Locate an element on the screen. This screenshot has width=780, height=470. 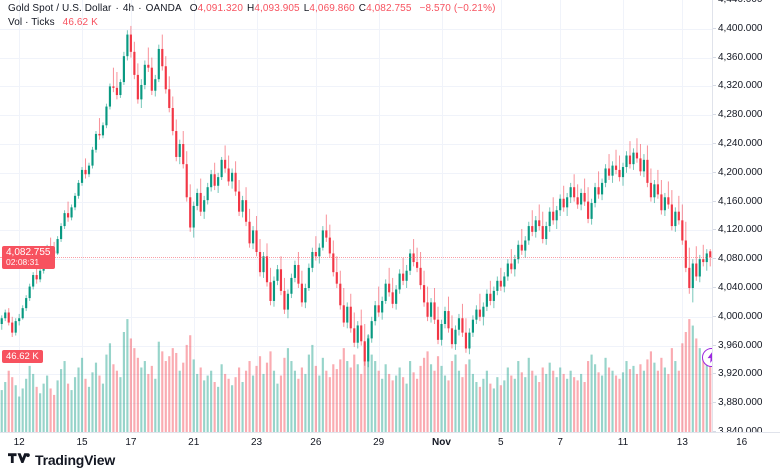
high-label: H is located at coordinates (251, 8).